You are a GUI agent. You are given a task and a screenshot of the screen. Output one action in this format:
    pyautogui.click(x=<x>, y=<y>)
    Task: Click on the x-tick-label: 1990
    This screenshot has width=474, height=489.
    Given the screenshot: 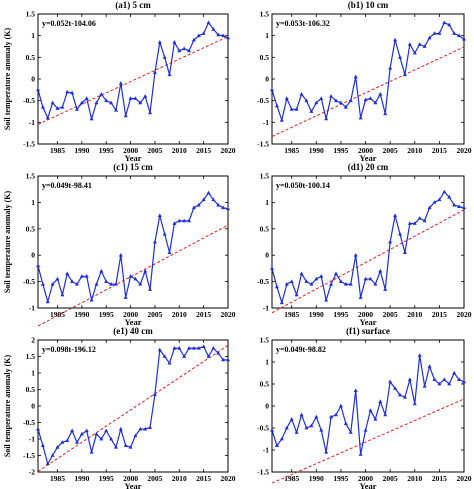 What is the action you would take?
    pyautogui.click(x=316, y=478)
    